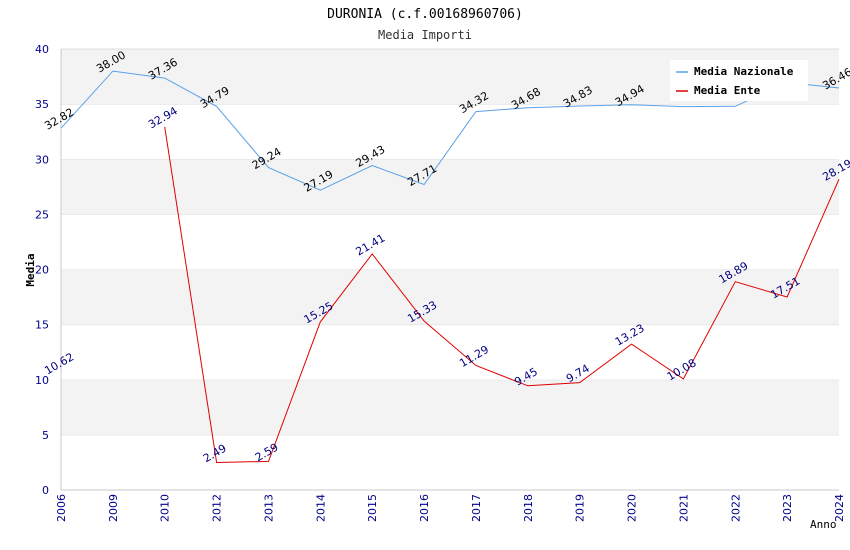 Image resolution: width=850 pixels, height=550 pixels. I want to click on x-tick-label: 2009, so click(113, 508).